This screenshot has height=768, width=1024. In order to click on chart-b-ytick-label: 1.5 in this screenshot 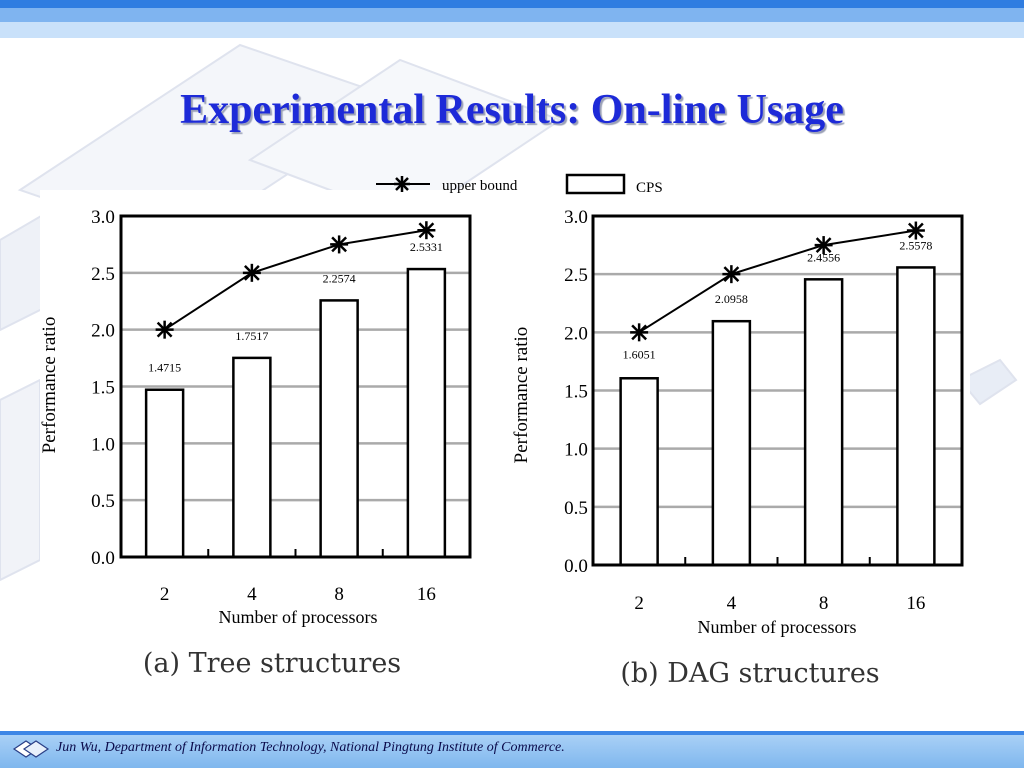, I will do `click(576, 392)`.